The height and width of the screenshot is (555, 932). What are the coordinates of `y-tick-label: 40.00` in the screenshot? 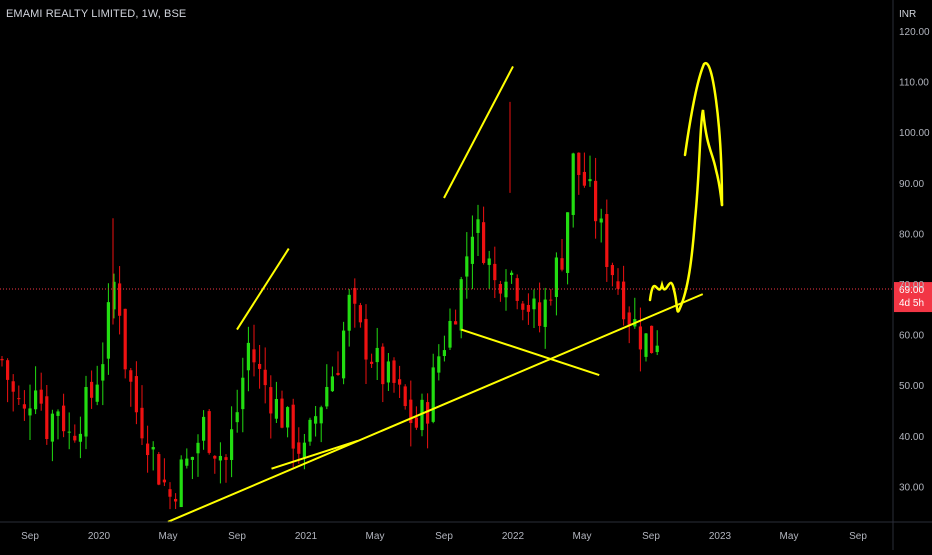 It's located at (911, 437).